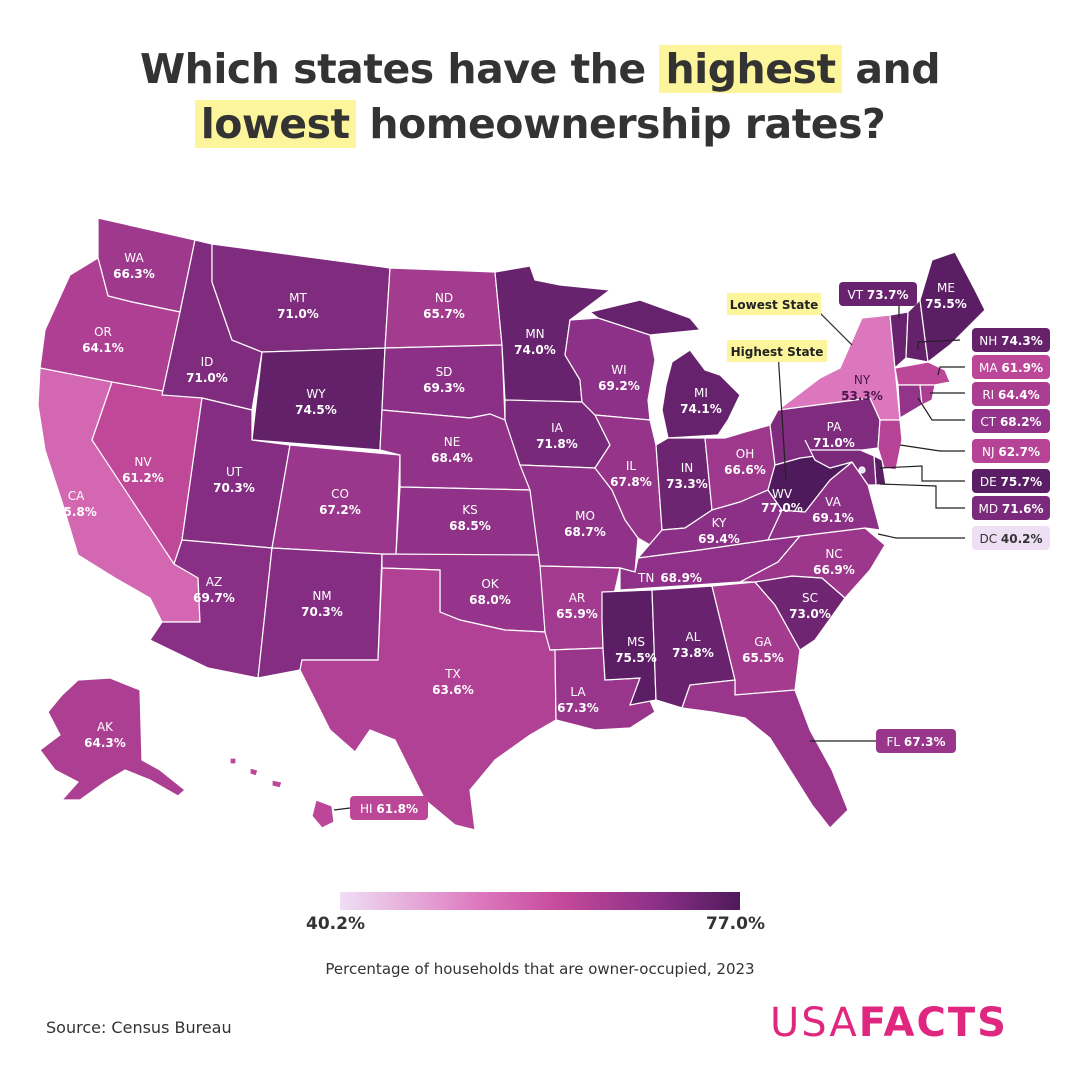  What do you see at coordinates (444, 298) in the screenshot?
I see `label-ND-abbr: ND` at bounding box center [444, 298].